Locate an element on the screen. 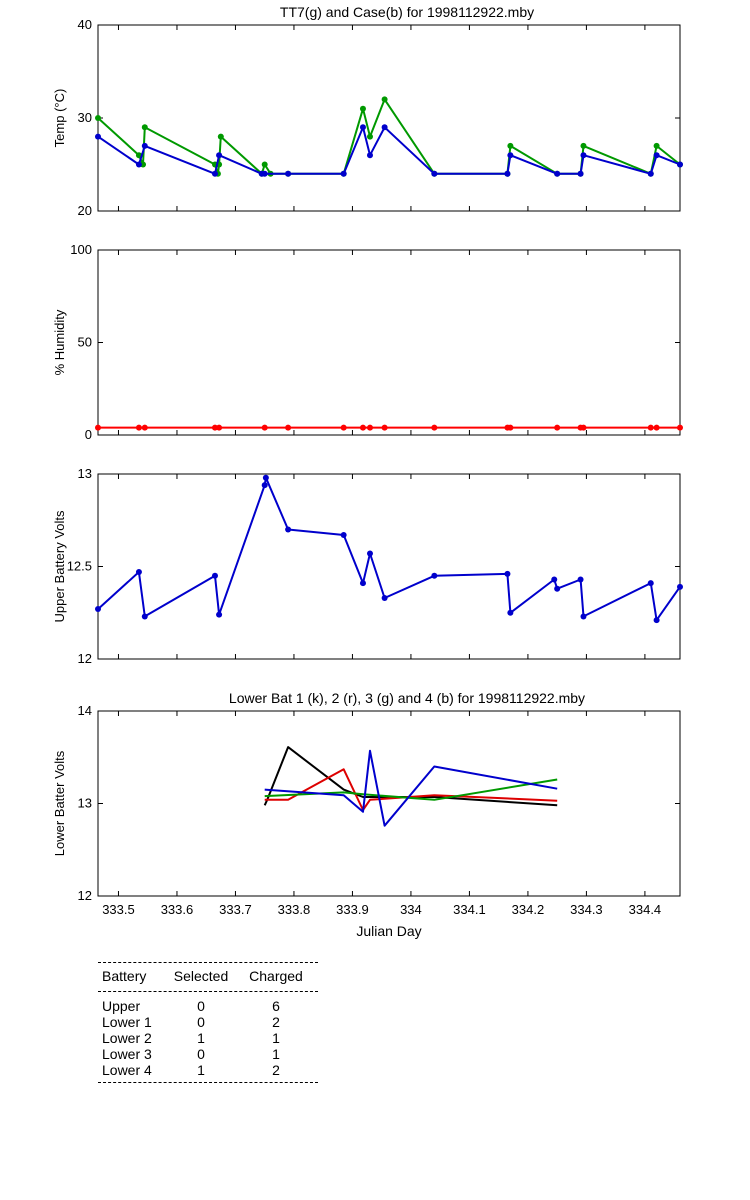  x-tick-label: 333.6 is located at coordinates (177, 909).